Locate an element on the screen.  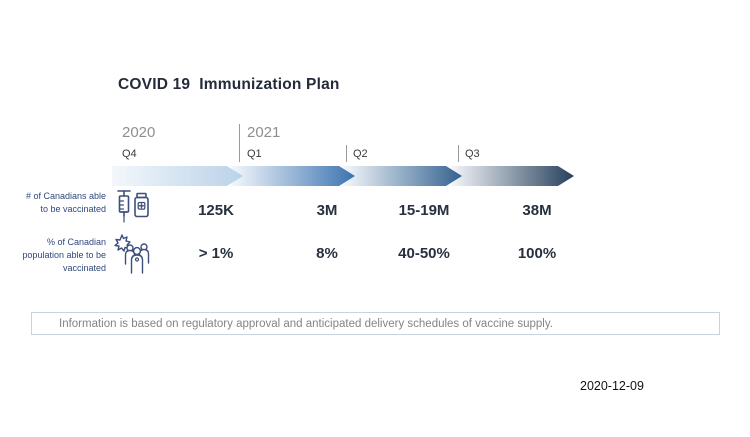
timeline-quarter-q2: Q2 is located at coordinates (360, 154).